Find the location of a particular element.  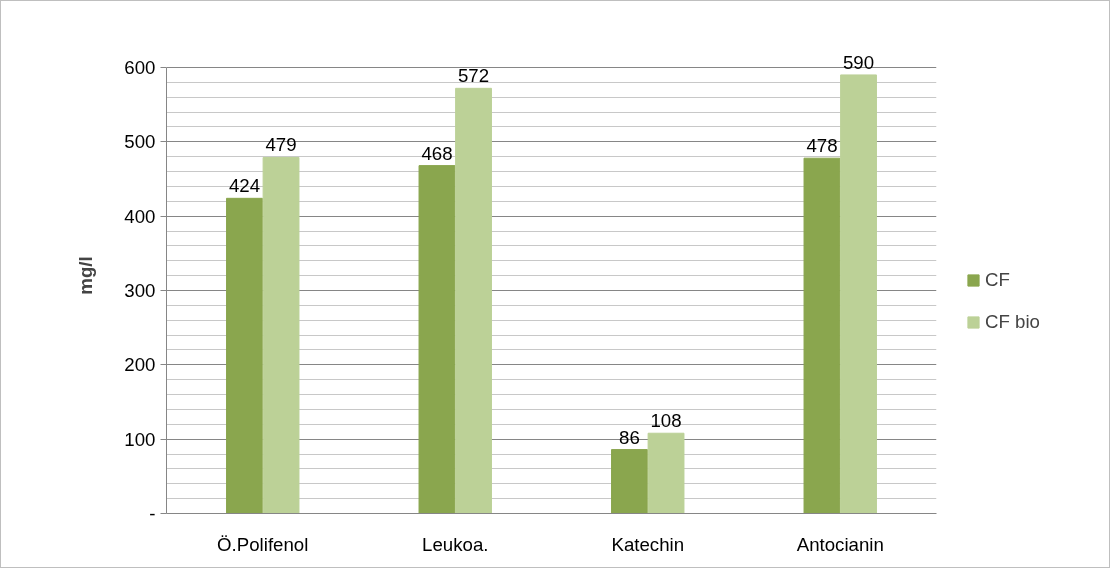

data-label: 479 is located at coordinates (281, 145).